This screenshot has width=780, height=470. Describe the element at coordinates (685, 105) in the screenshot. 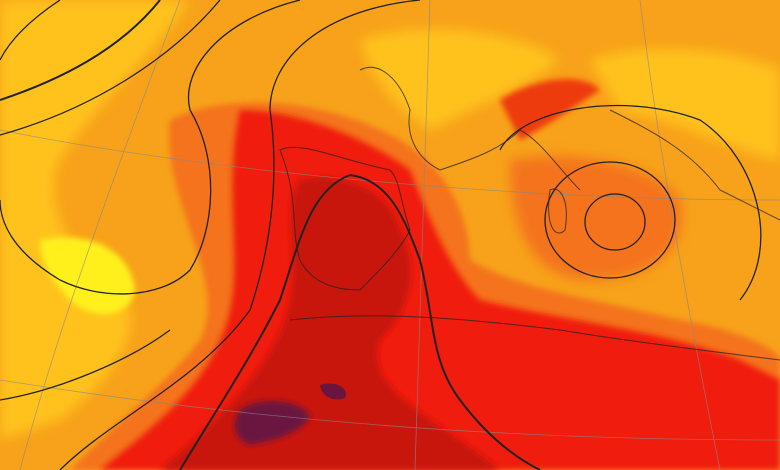

I see `yellow-east` at that location.